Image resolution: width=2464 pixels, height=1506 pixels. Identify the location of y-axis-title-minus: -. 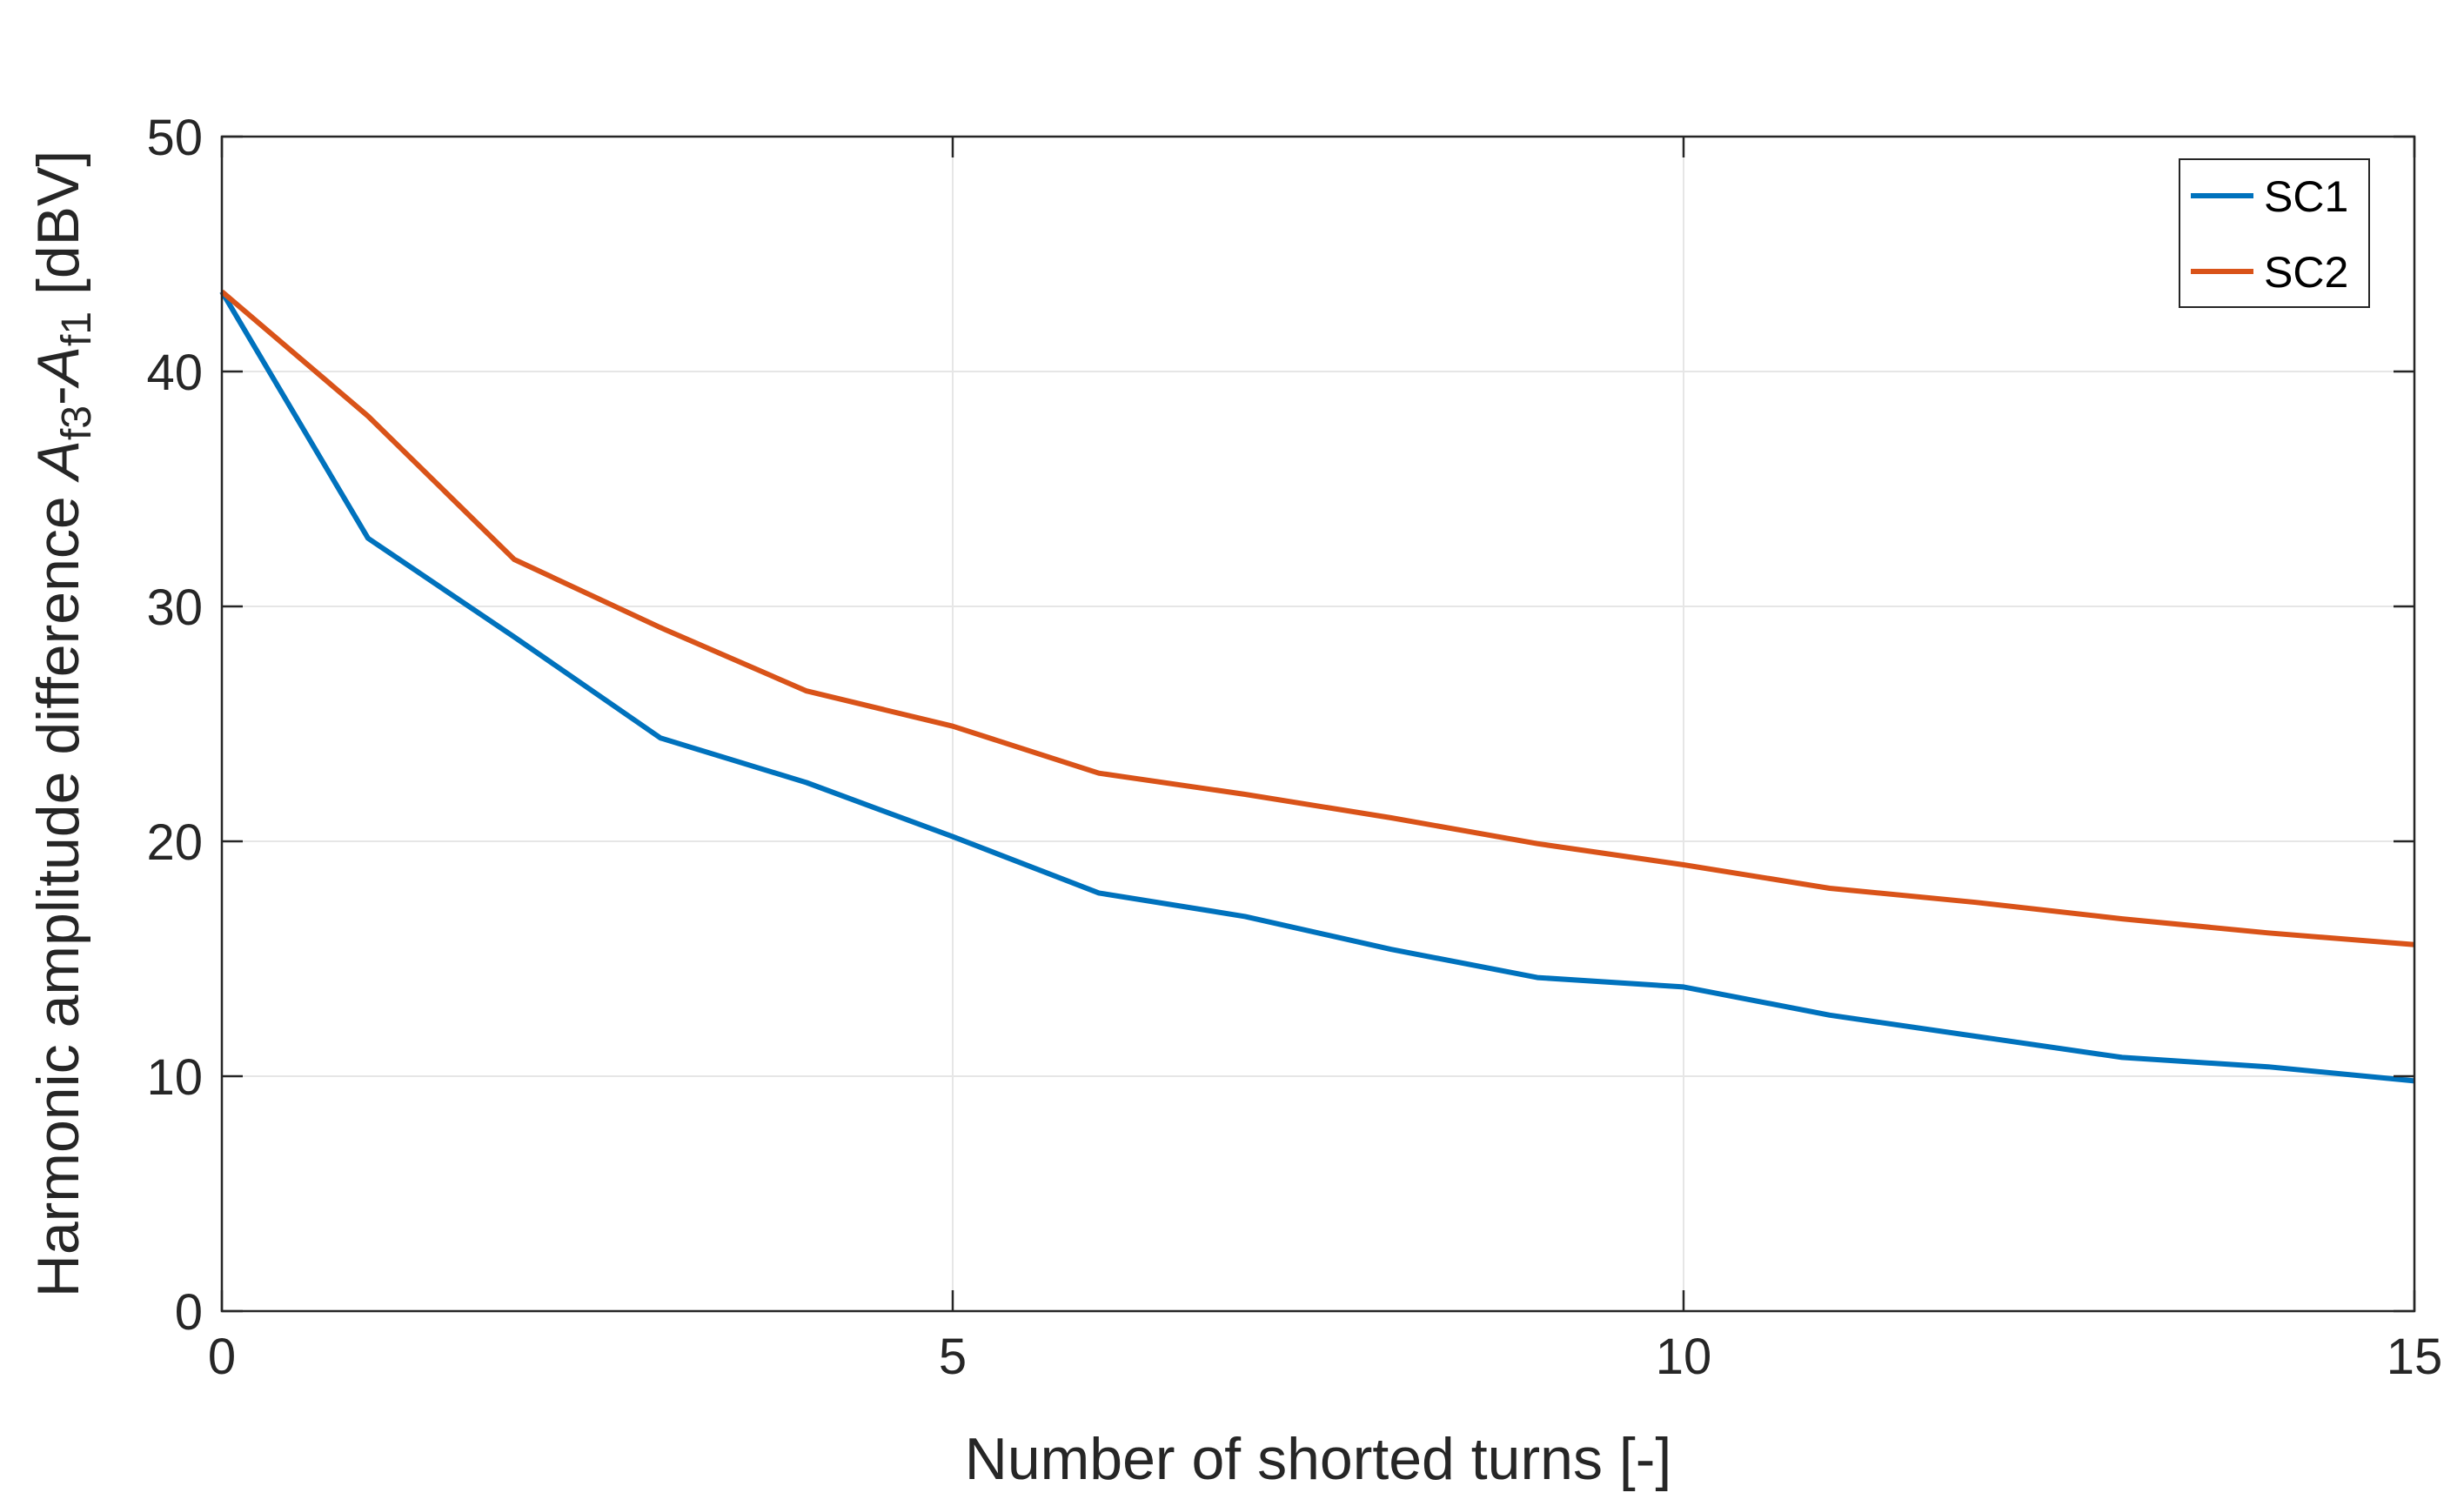
(58, 395).